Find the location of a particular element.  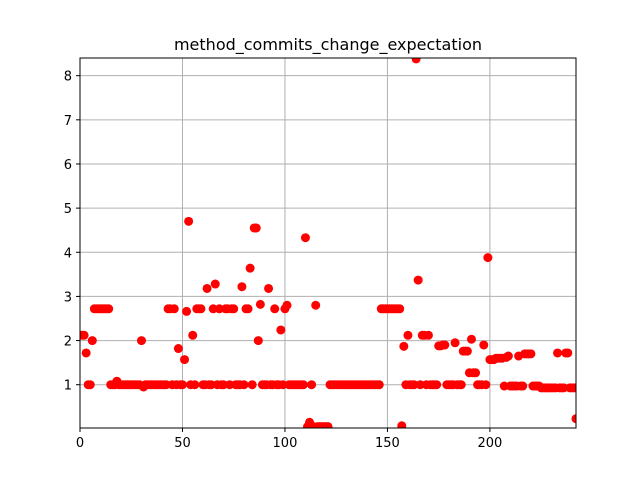

y-tick-label: 7 is located at coordinates (68, 121).